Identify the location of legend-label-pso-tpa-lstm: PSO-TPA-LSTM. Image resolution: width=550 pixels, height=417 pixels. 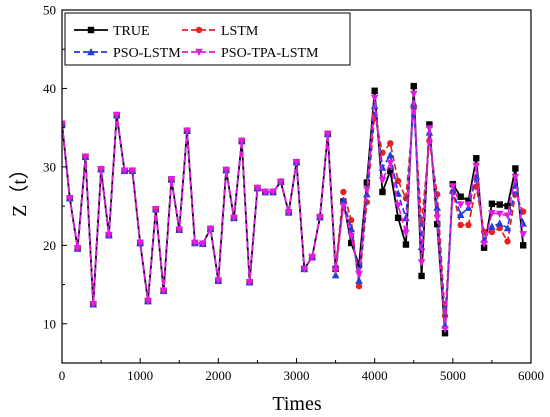
(270, 53).